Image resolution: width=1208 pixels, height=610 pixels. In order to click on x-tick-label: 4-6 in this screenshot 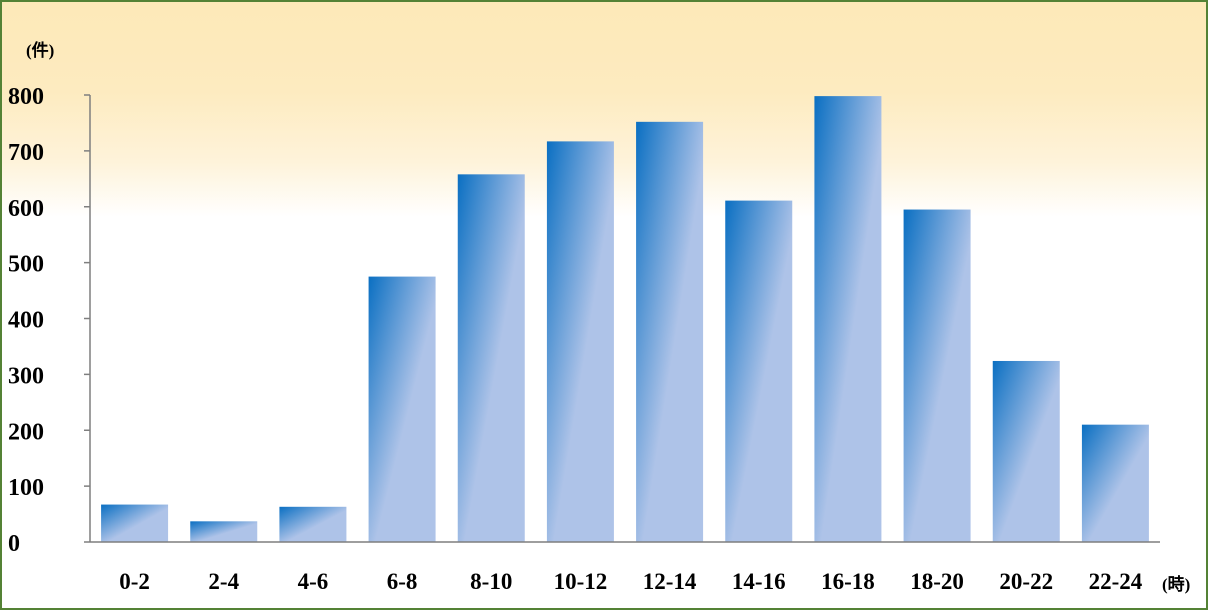, I will do `click(313, 581)`.